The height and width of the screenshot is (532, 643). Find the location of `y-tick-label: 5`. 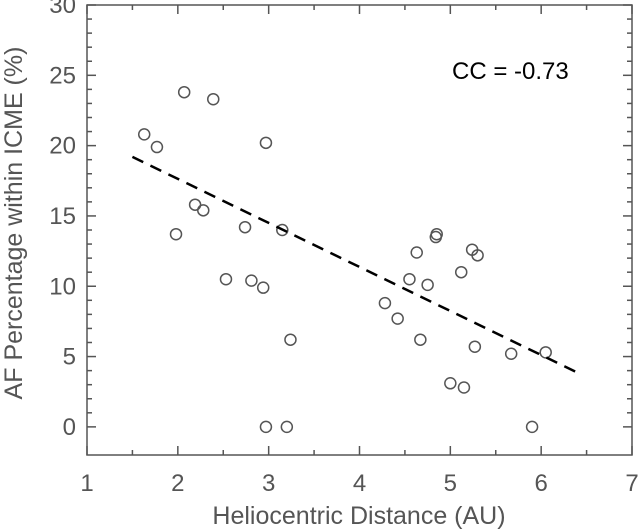

y-tick-label: 5 is located at coordinates (69, 357).